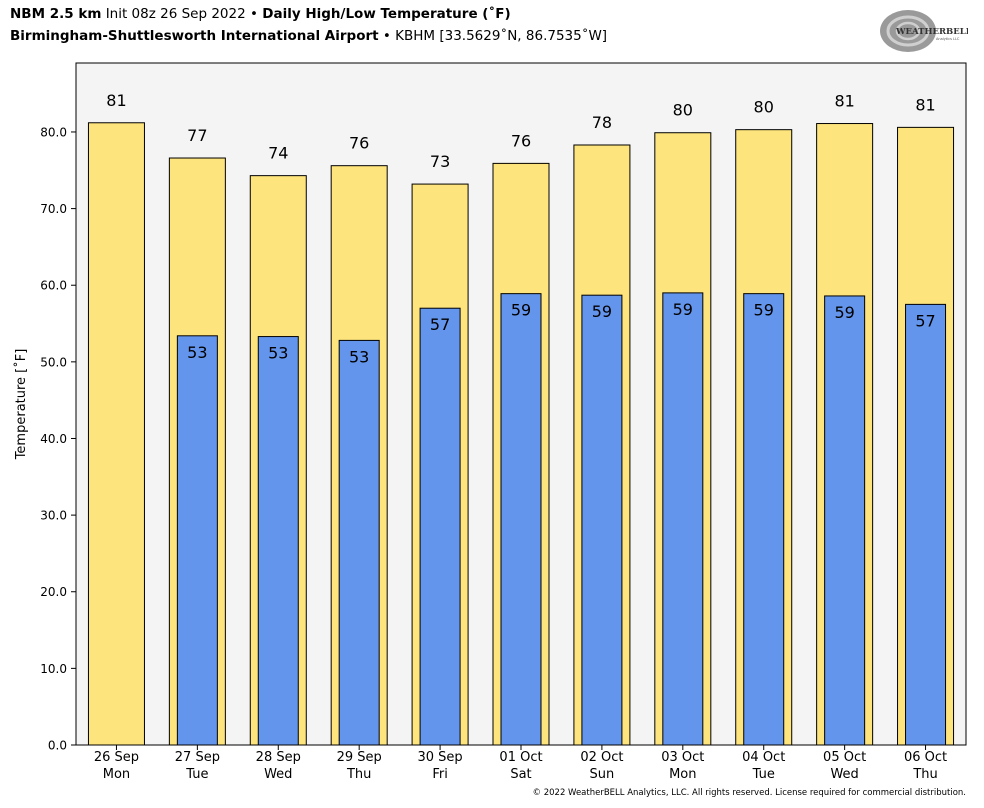 The width and height of the screenshot is (984, 808). What do you see at coordinates (440, 774) in the screenshot?
I see `x-tick-day-label: Fri` at bounding box center [440, 774].